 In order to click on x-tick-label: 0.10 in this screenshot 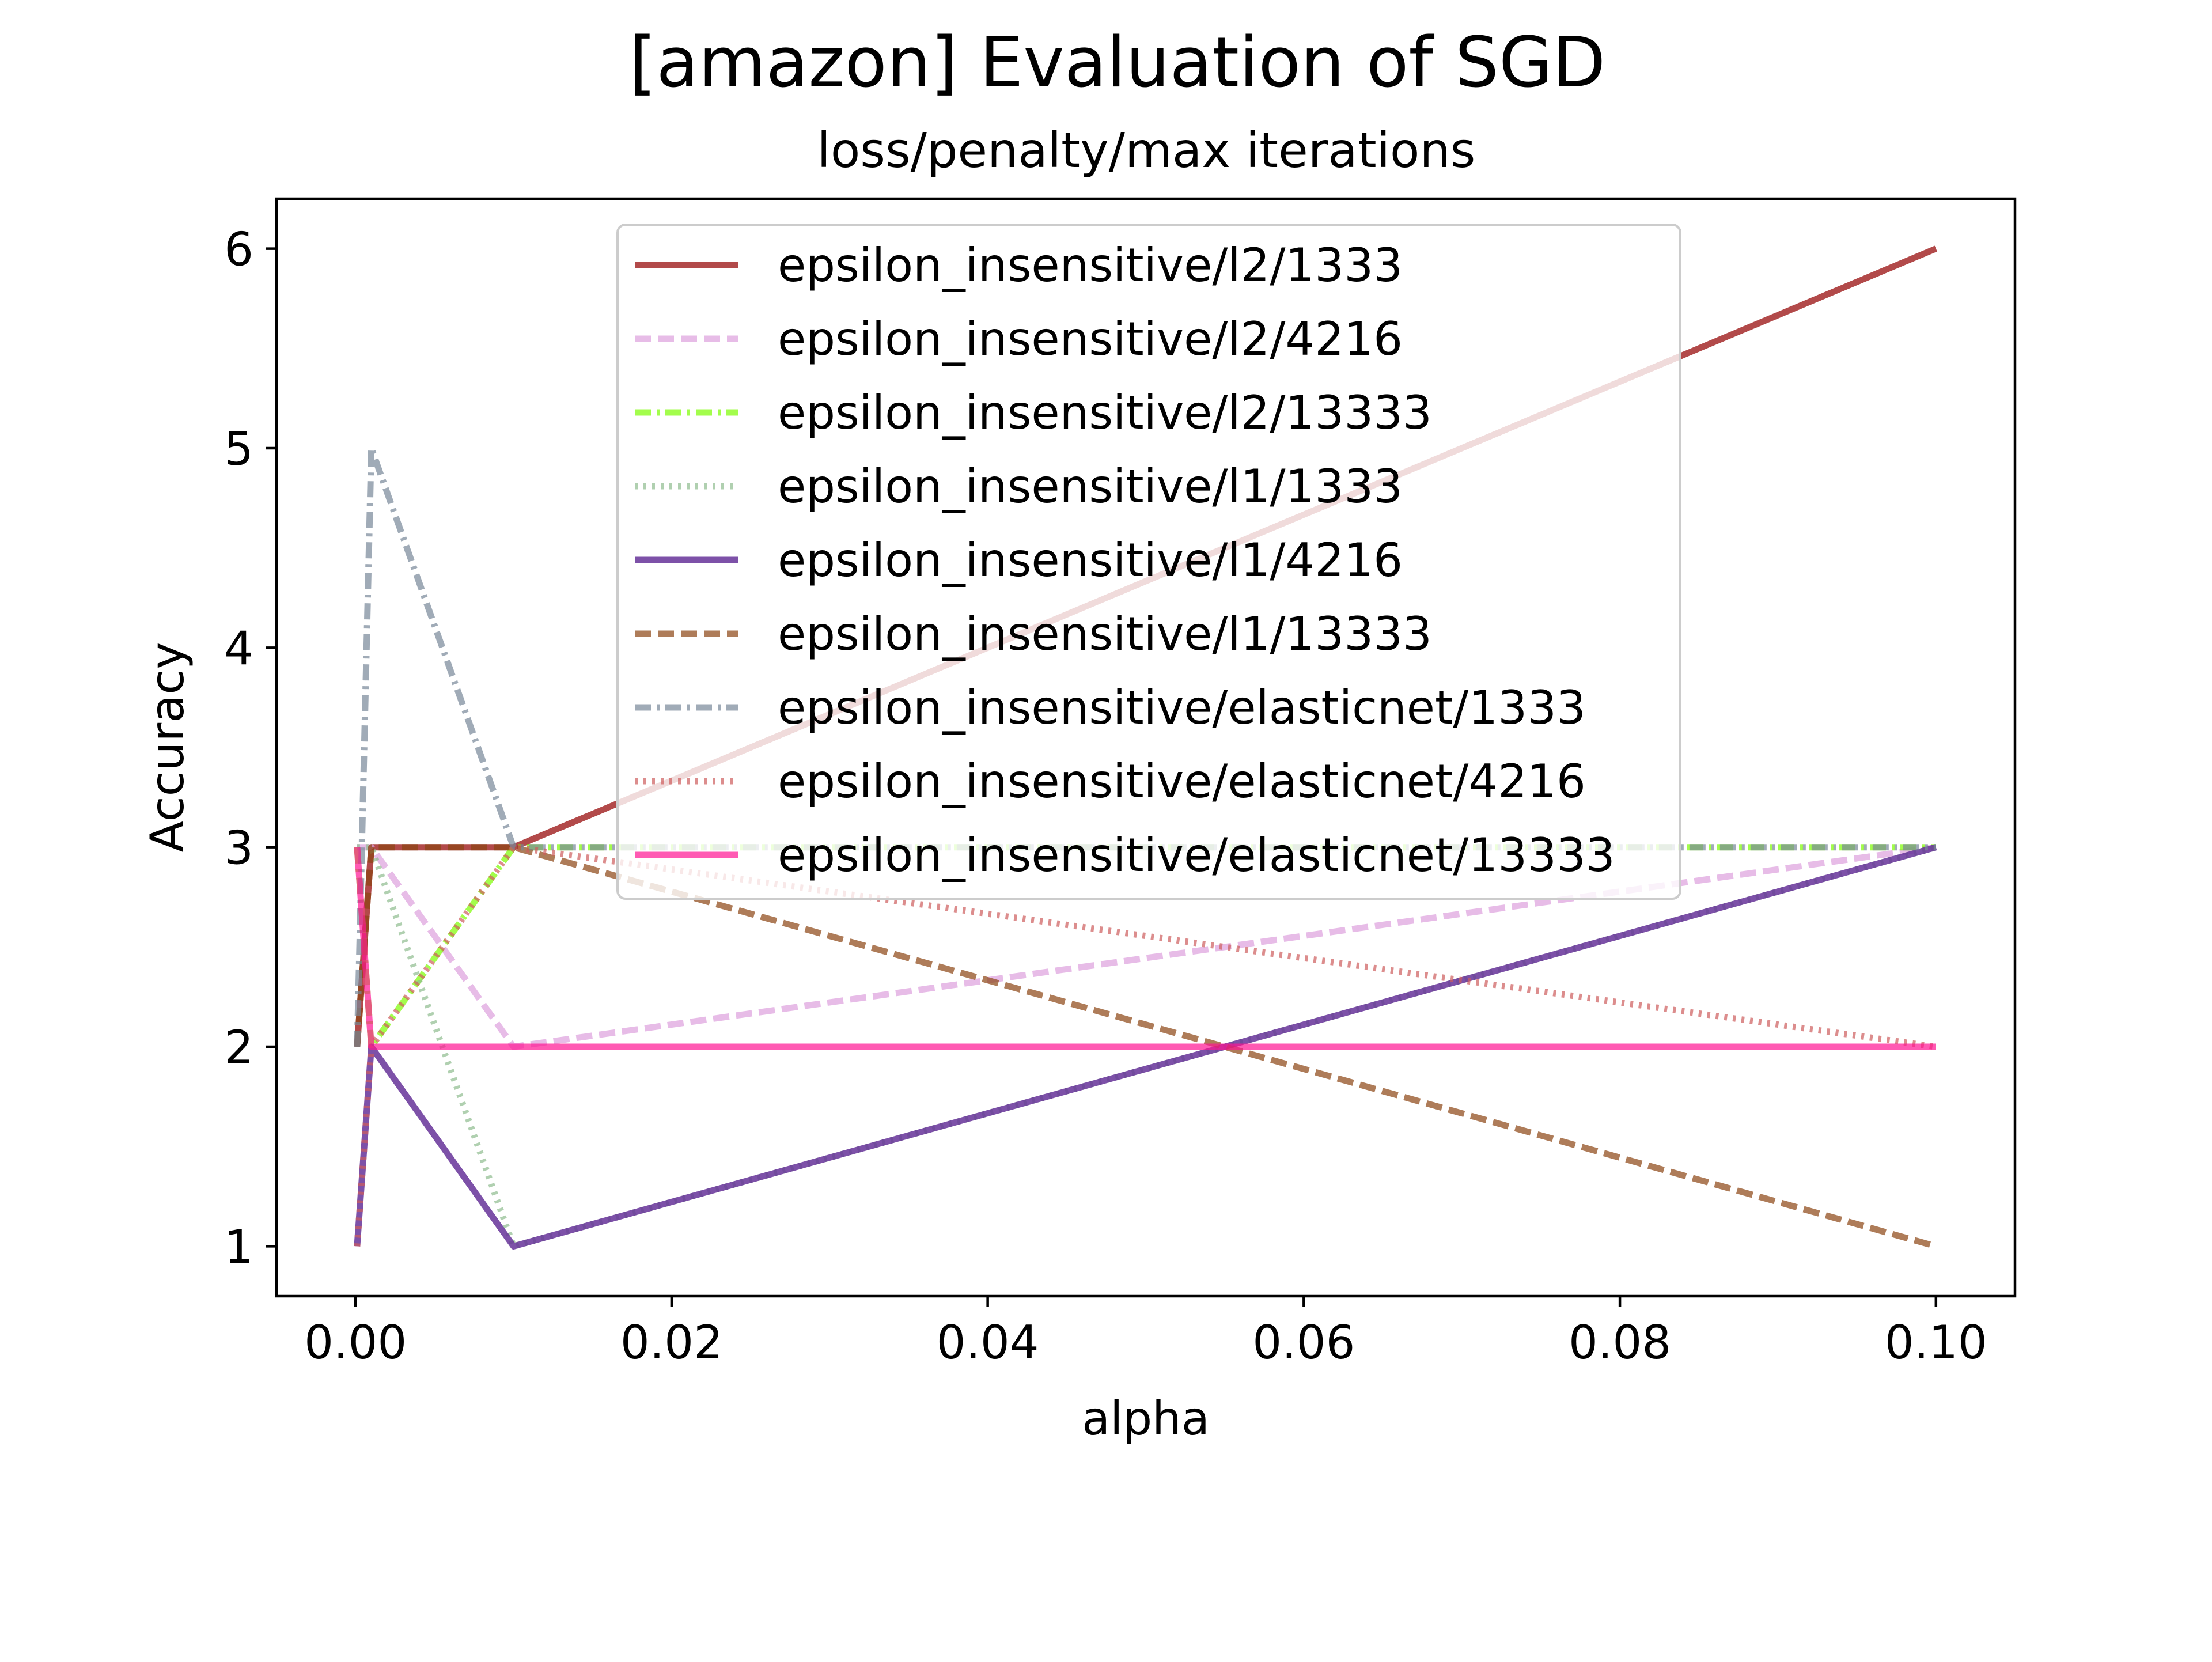, I will do `click(1936, 1343)`.